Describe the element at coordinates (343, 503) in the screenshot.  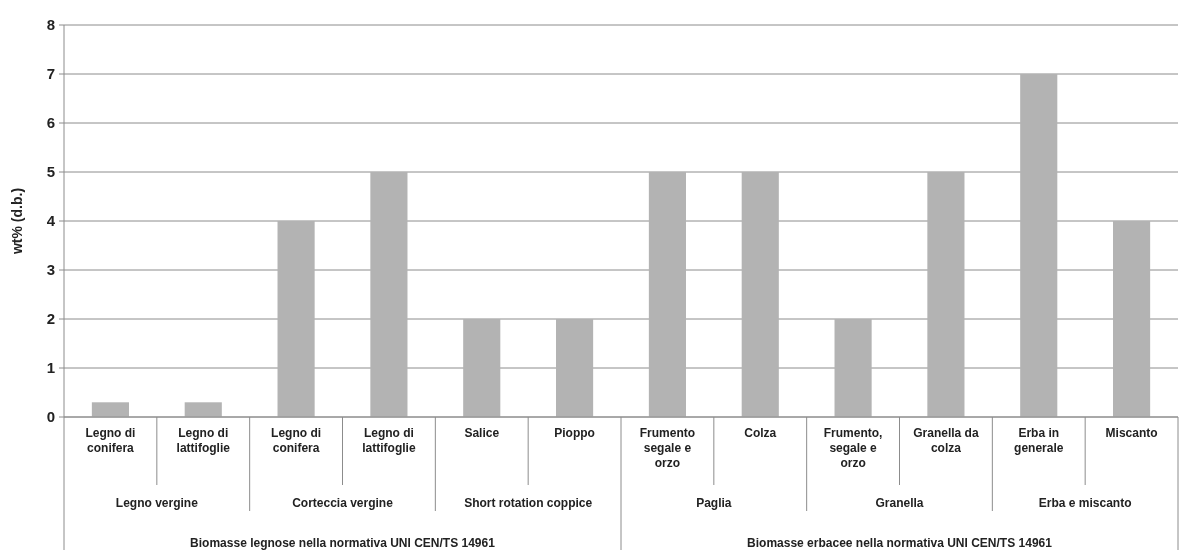
I see `text: Corteccia vergine` at that location.